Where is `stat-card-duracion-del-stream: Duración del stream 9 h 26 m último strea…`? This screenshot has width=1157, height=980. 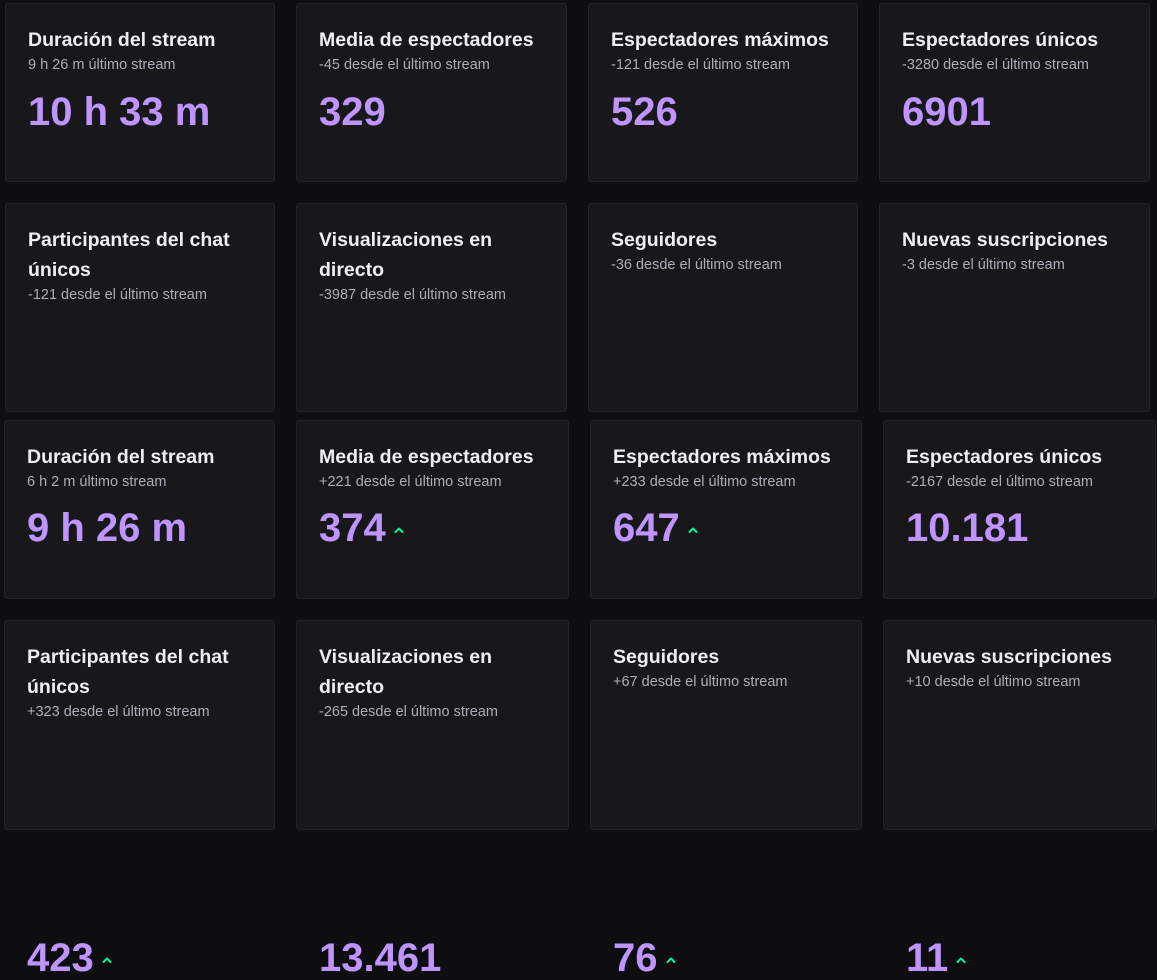
stat-card-duracion-del-stream: Duración del stream 9 h 26 m último strea… is located at coordinates (140, 92).